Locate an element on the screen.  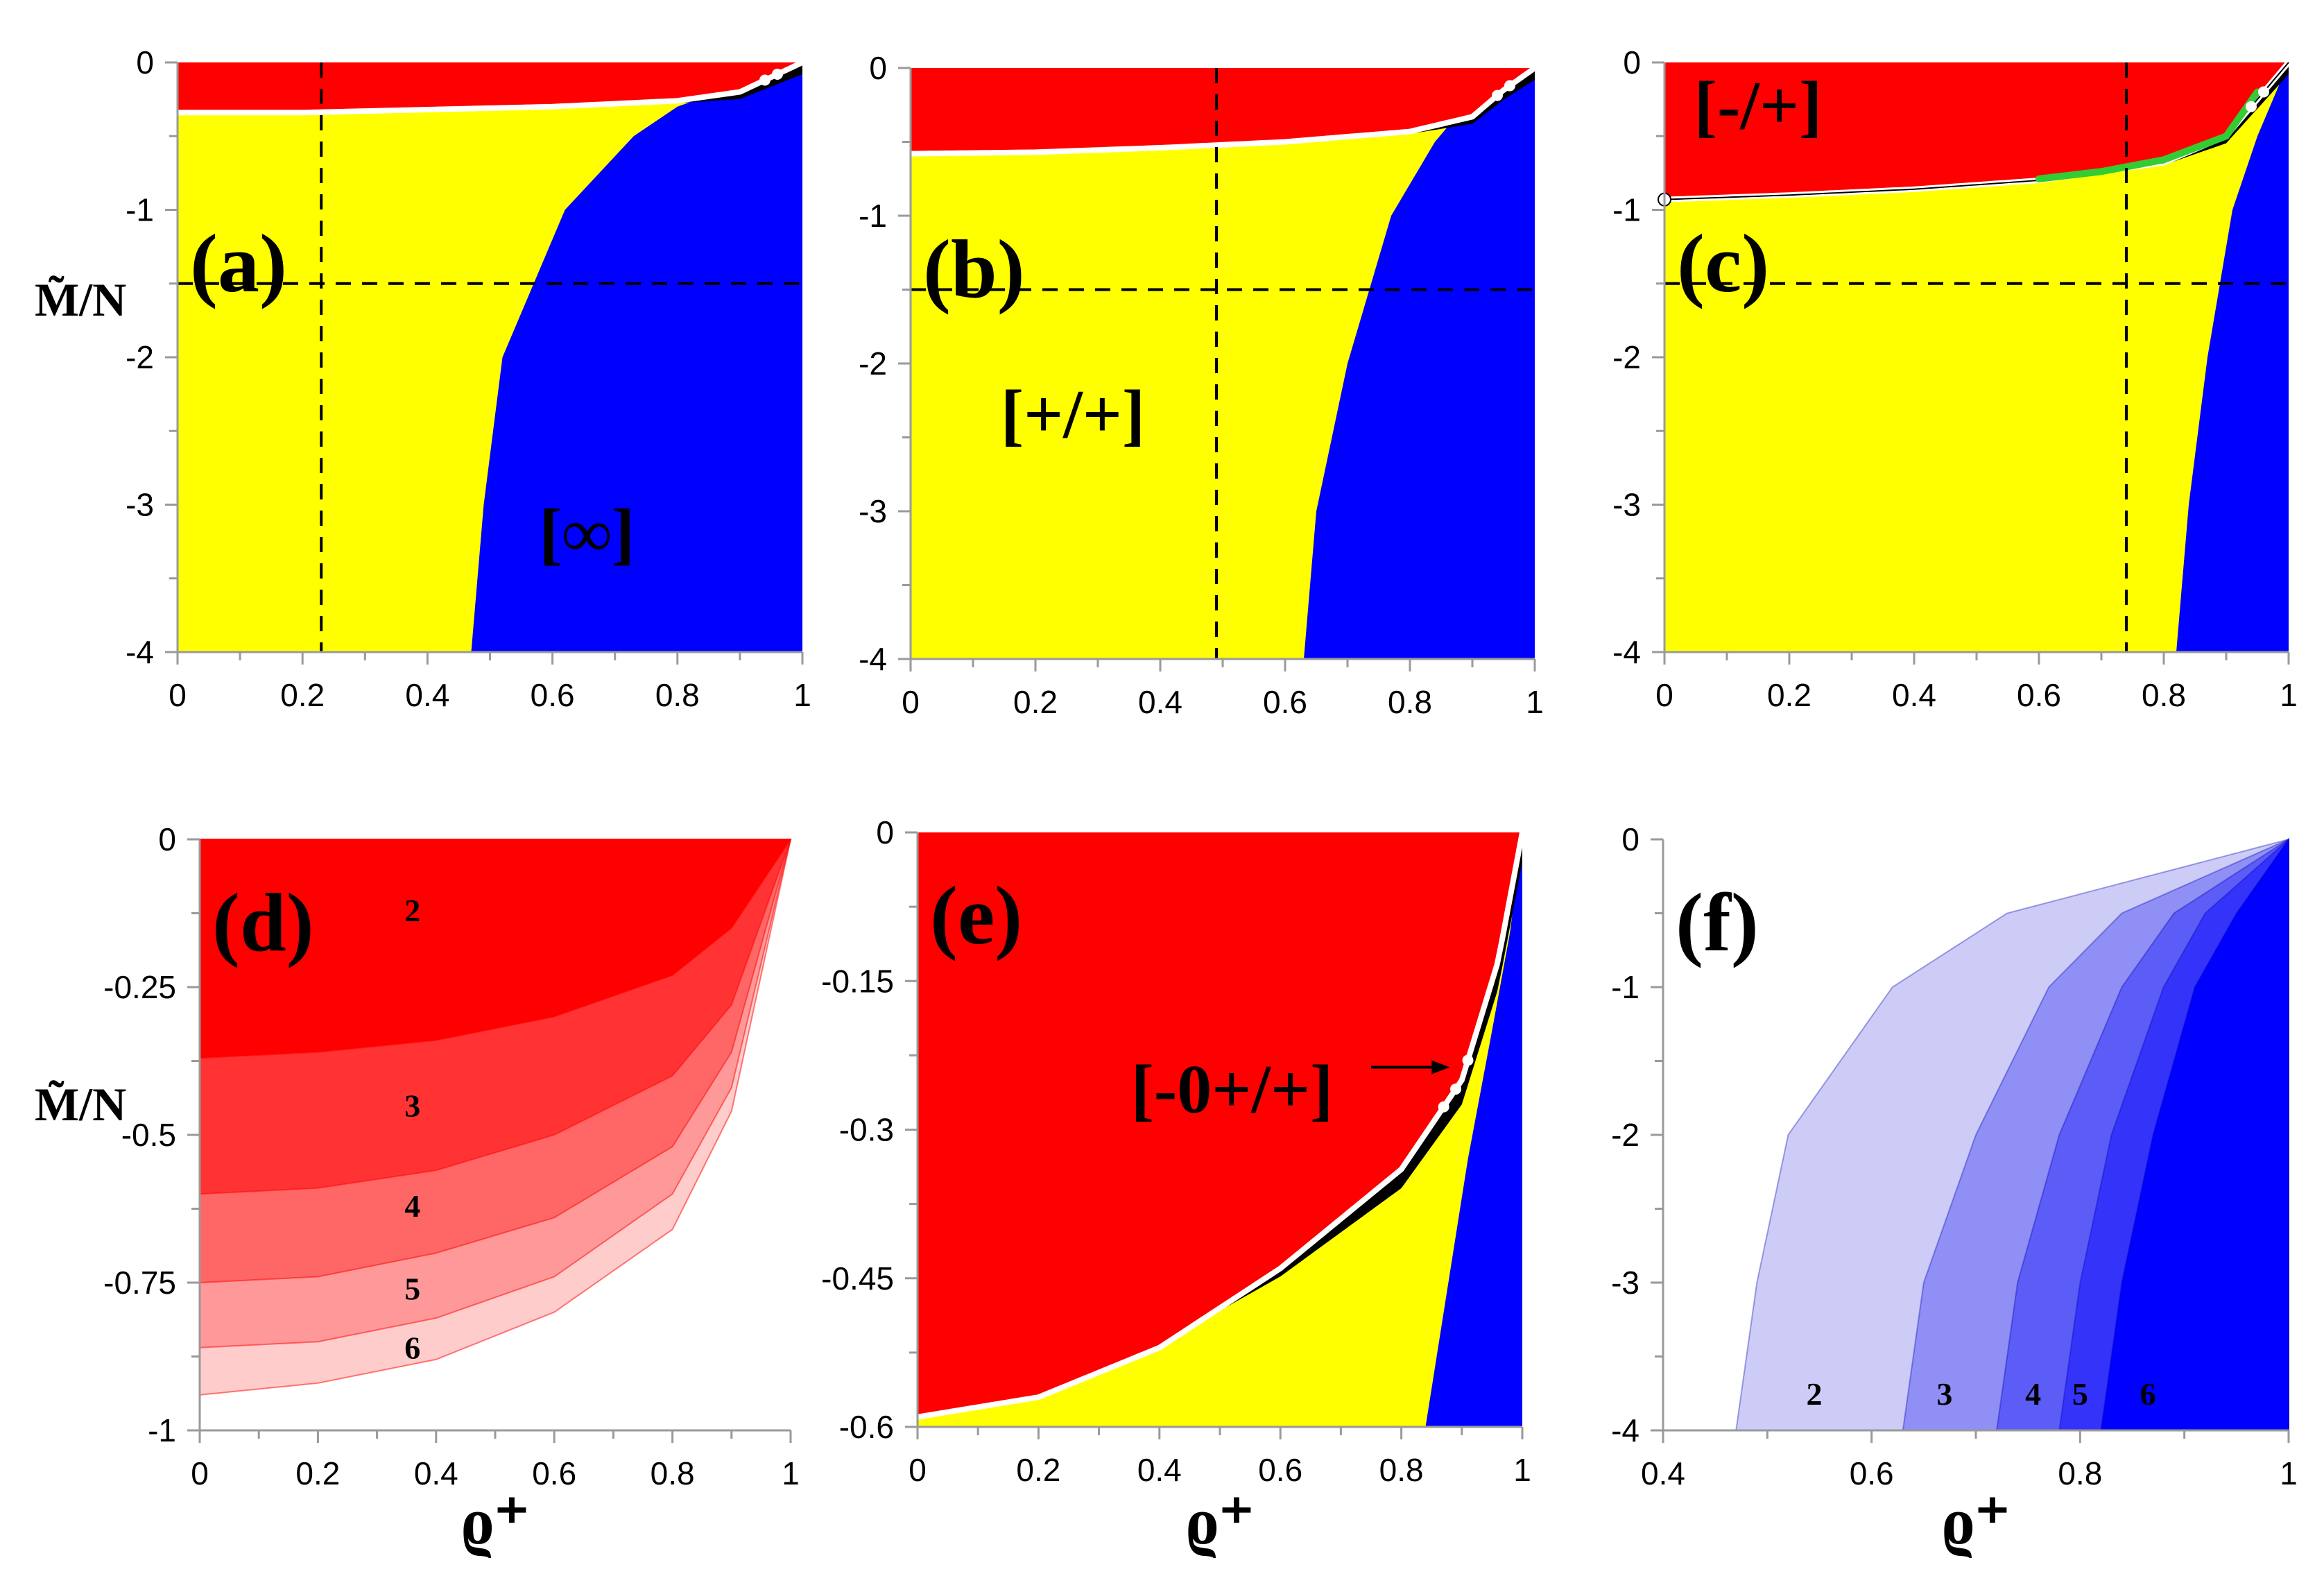
series-label-4: 4 is located at coordinates (412, 1206).